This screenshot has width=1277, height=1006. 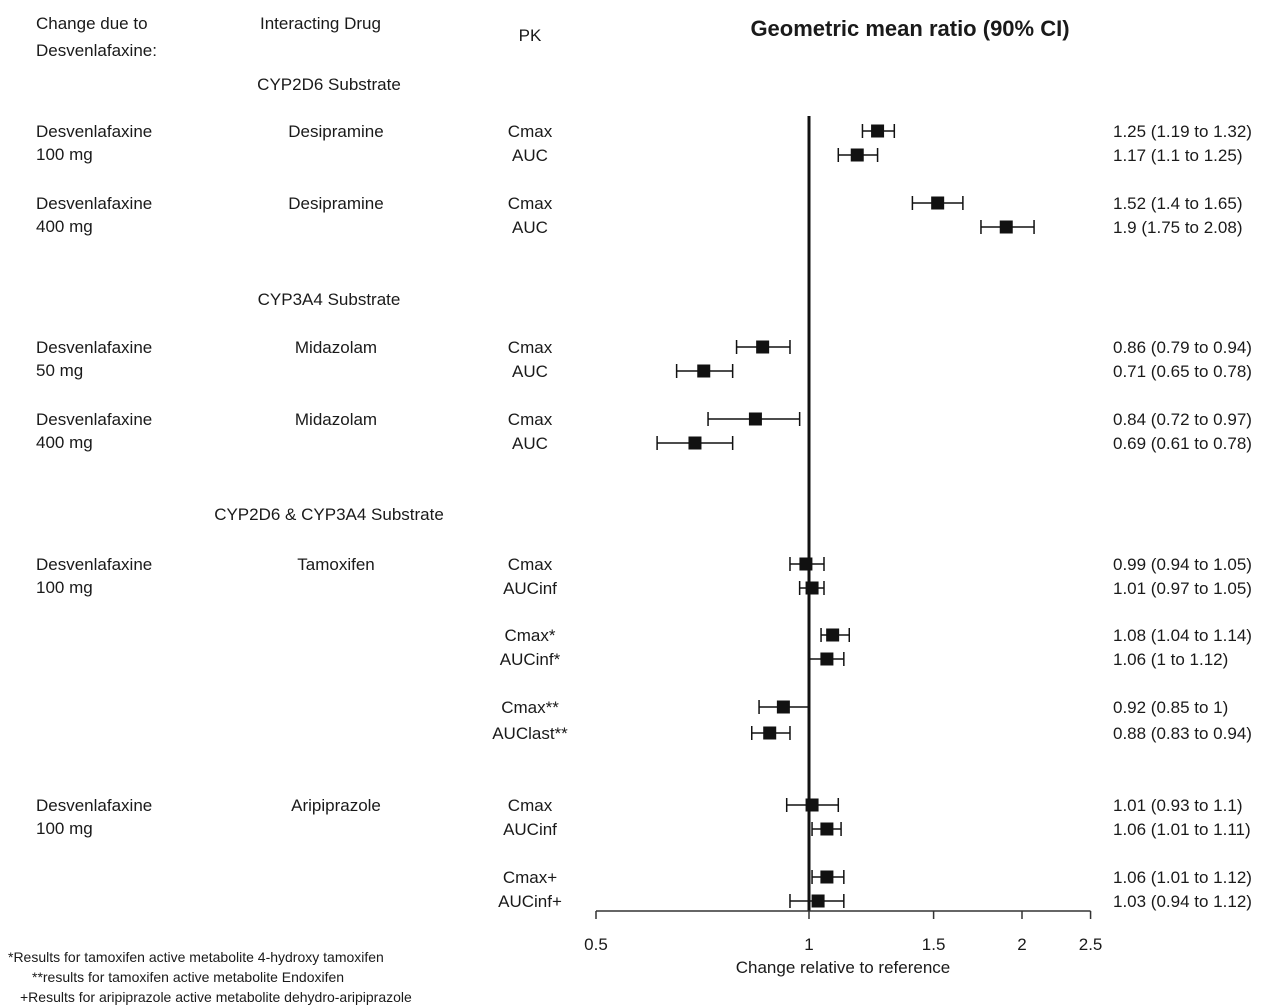 What do you see at coordinates (843, 967) in the screenshot?
I see `x-axis-label: Change relative to reference` at bounding box center [843, 967].